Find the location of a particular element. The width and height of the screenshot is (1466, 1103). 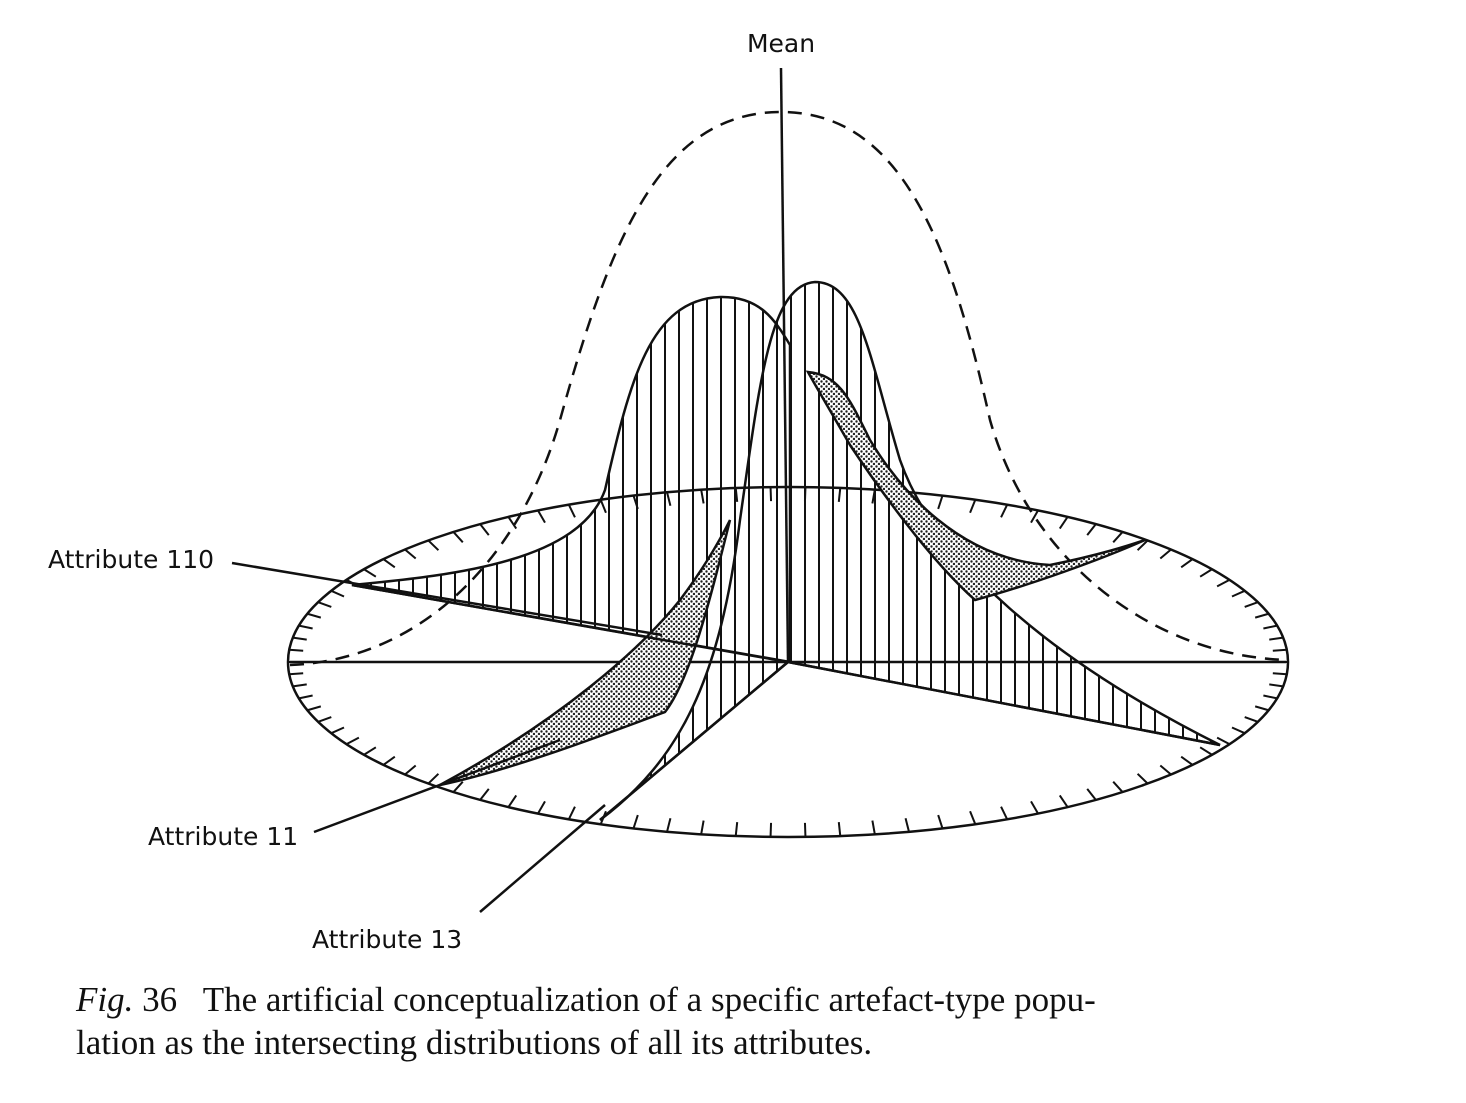

attribute-11-band-right is located at coordinates (975, 486).